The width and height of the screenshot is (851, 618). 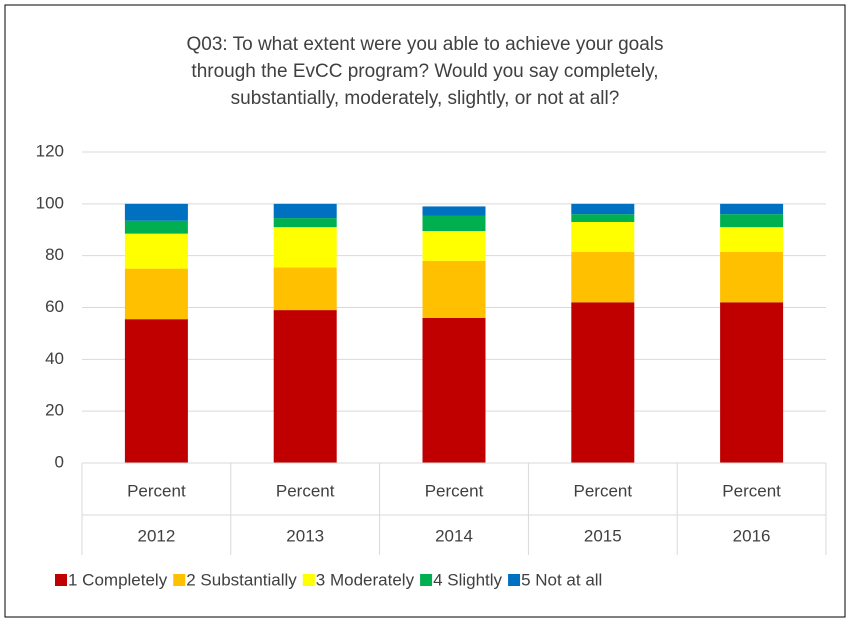 I want to click on legend-label: 3 Moderately, so click(x=365, y=579).